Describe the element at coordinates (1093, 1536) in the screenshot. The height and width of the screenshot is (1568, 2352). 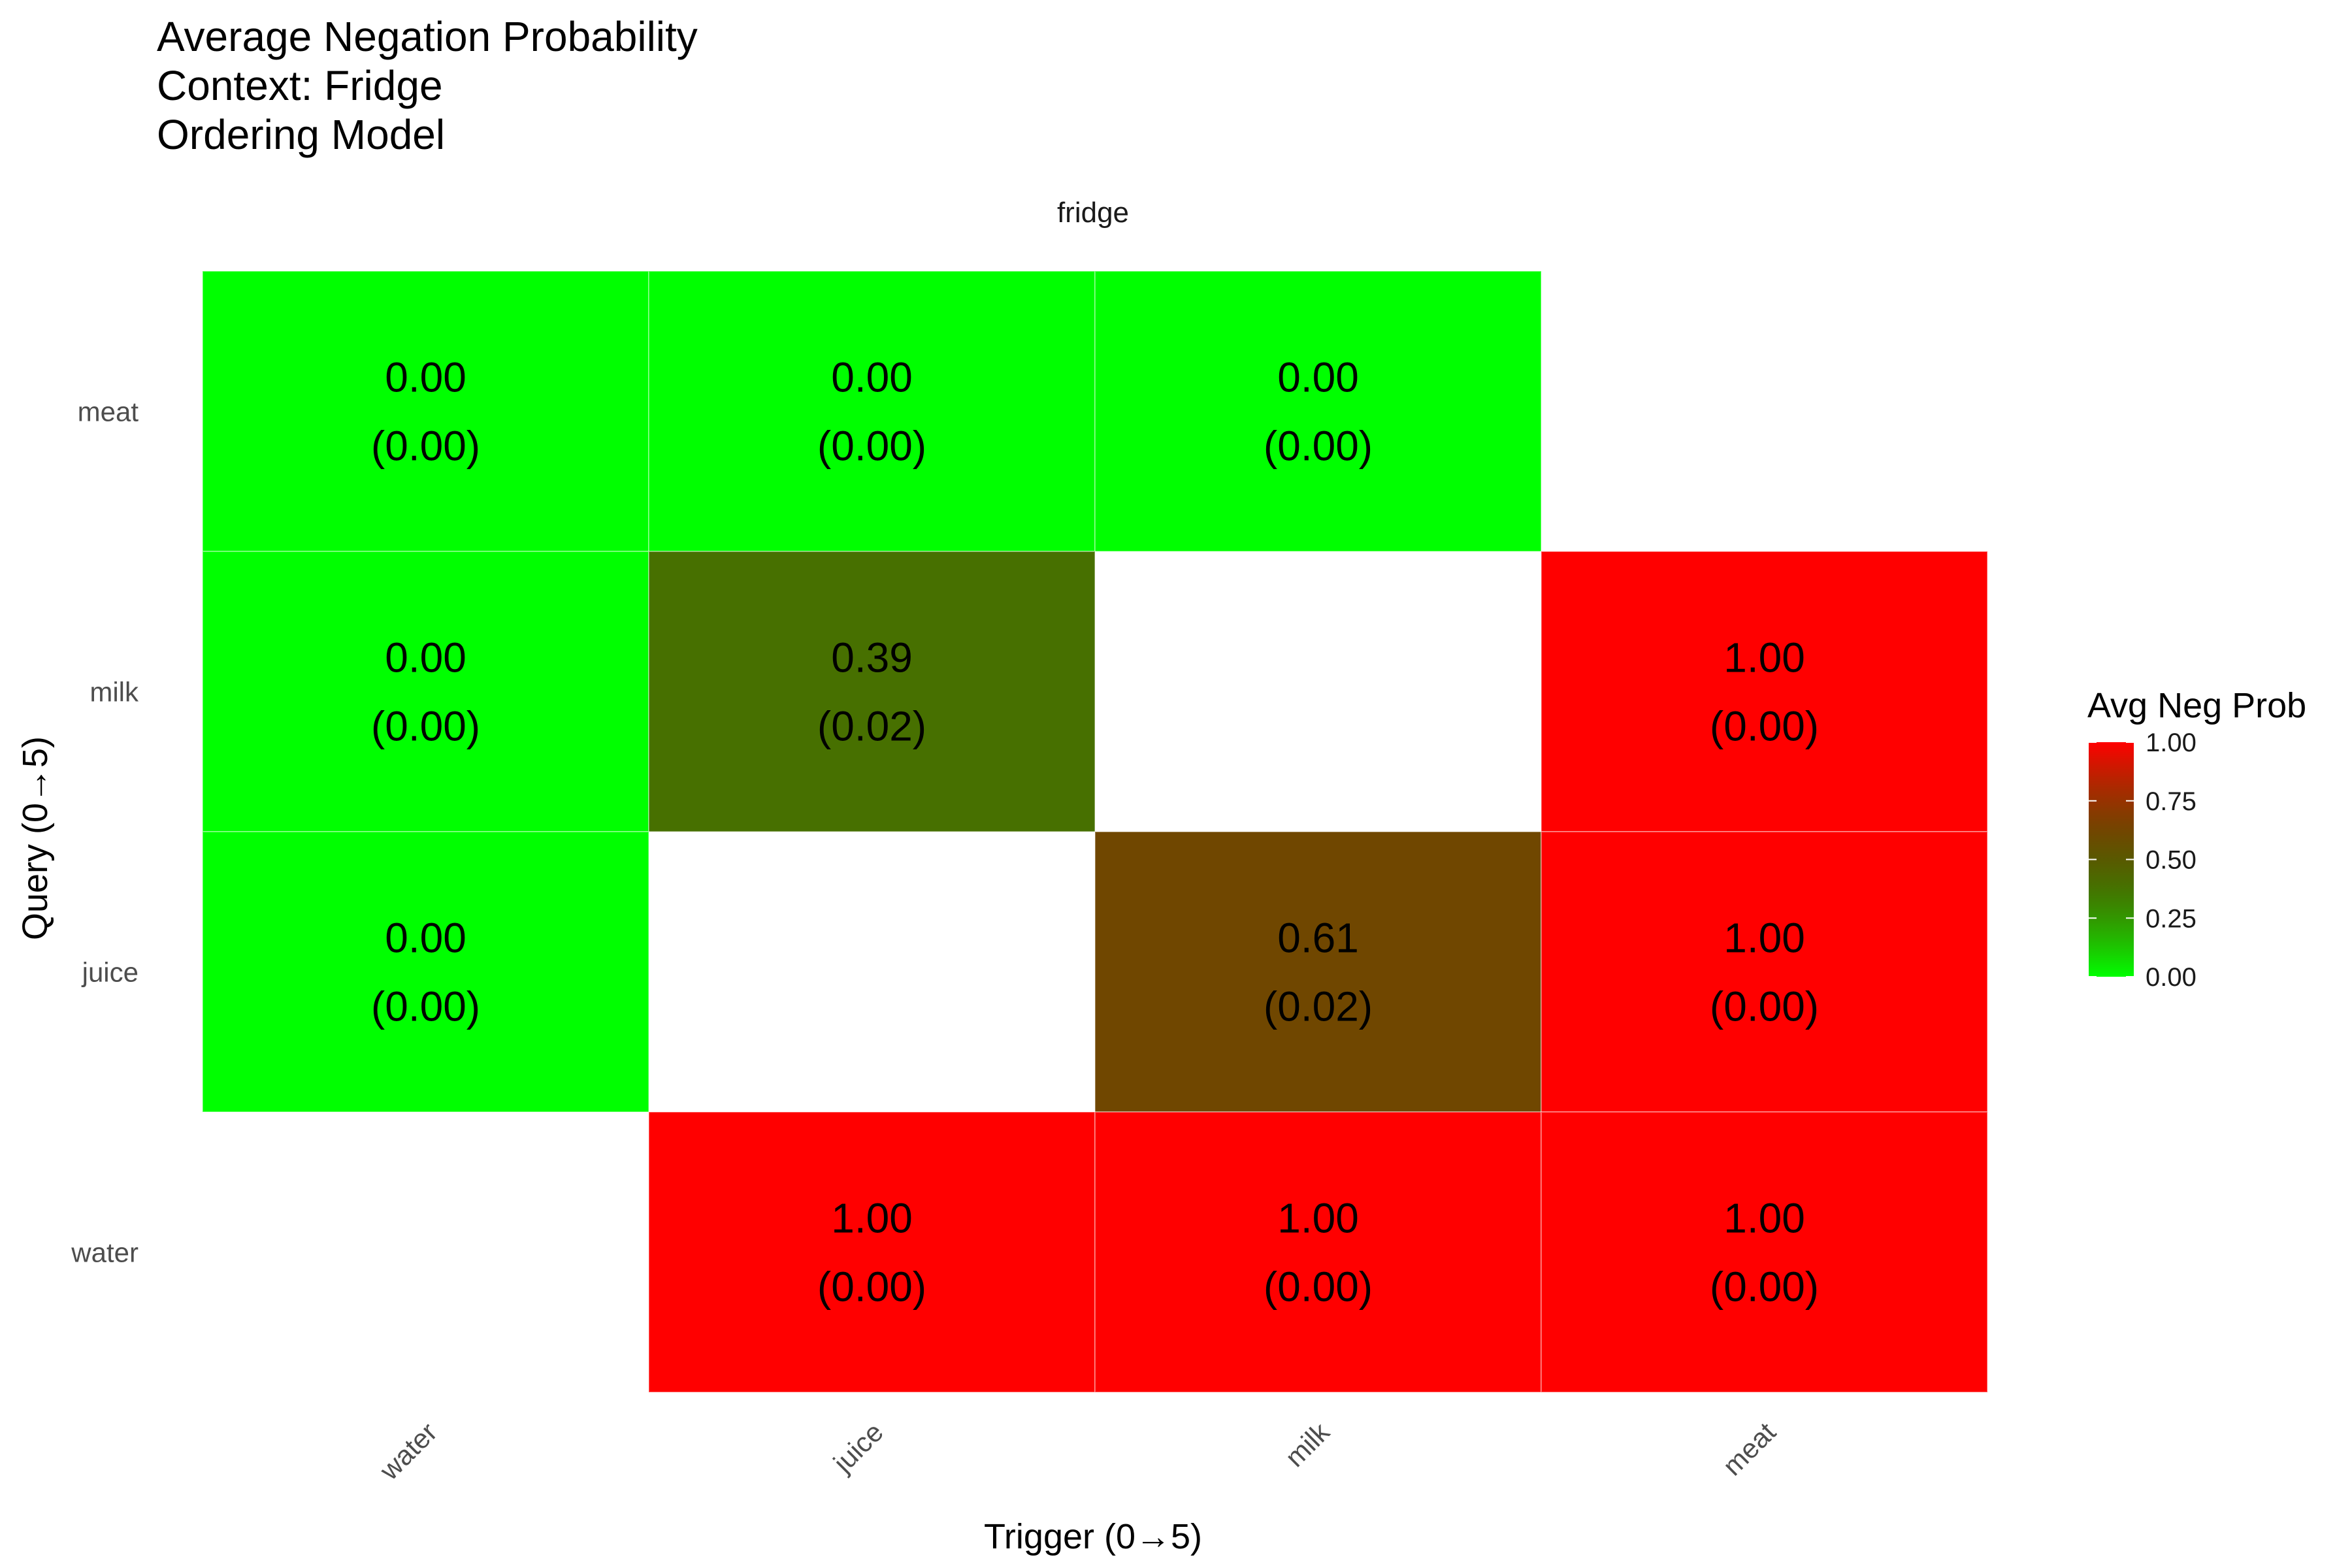
I see `x-axis-title: Trigger (0→5)` at that location.